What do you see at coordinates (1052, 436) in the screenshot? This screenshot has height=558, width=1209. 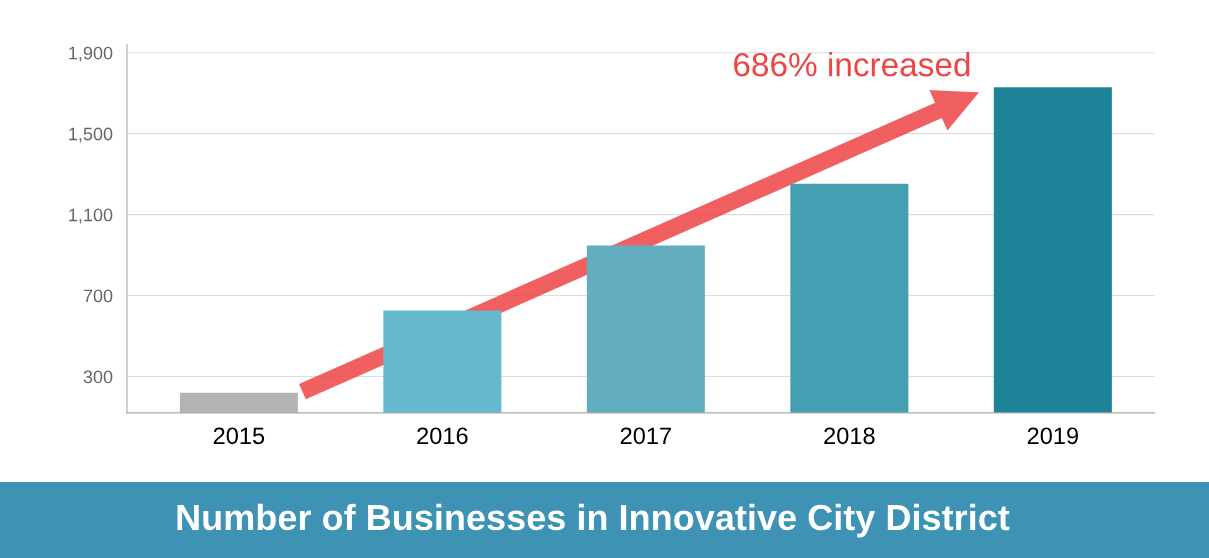 I see `x-tick-label: 2019` at bounding box center [1052, 436].